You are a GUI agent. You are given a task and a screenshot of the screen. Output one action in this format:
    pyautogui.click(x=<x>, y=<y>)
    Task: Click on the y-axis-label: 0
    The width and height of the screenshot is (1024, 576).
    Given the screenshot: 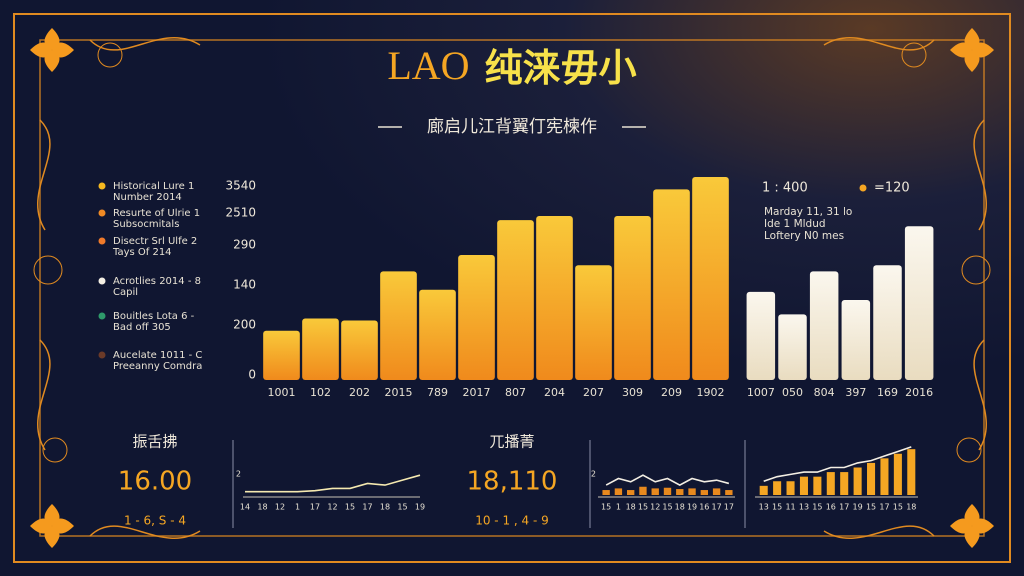 What is the action you would take?
    pyautogui.click(x=252, y=375)
    